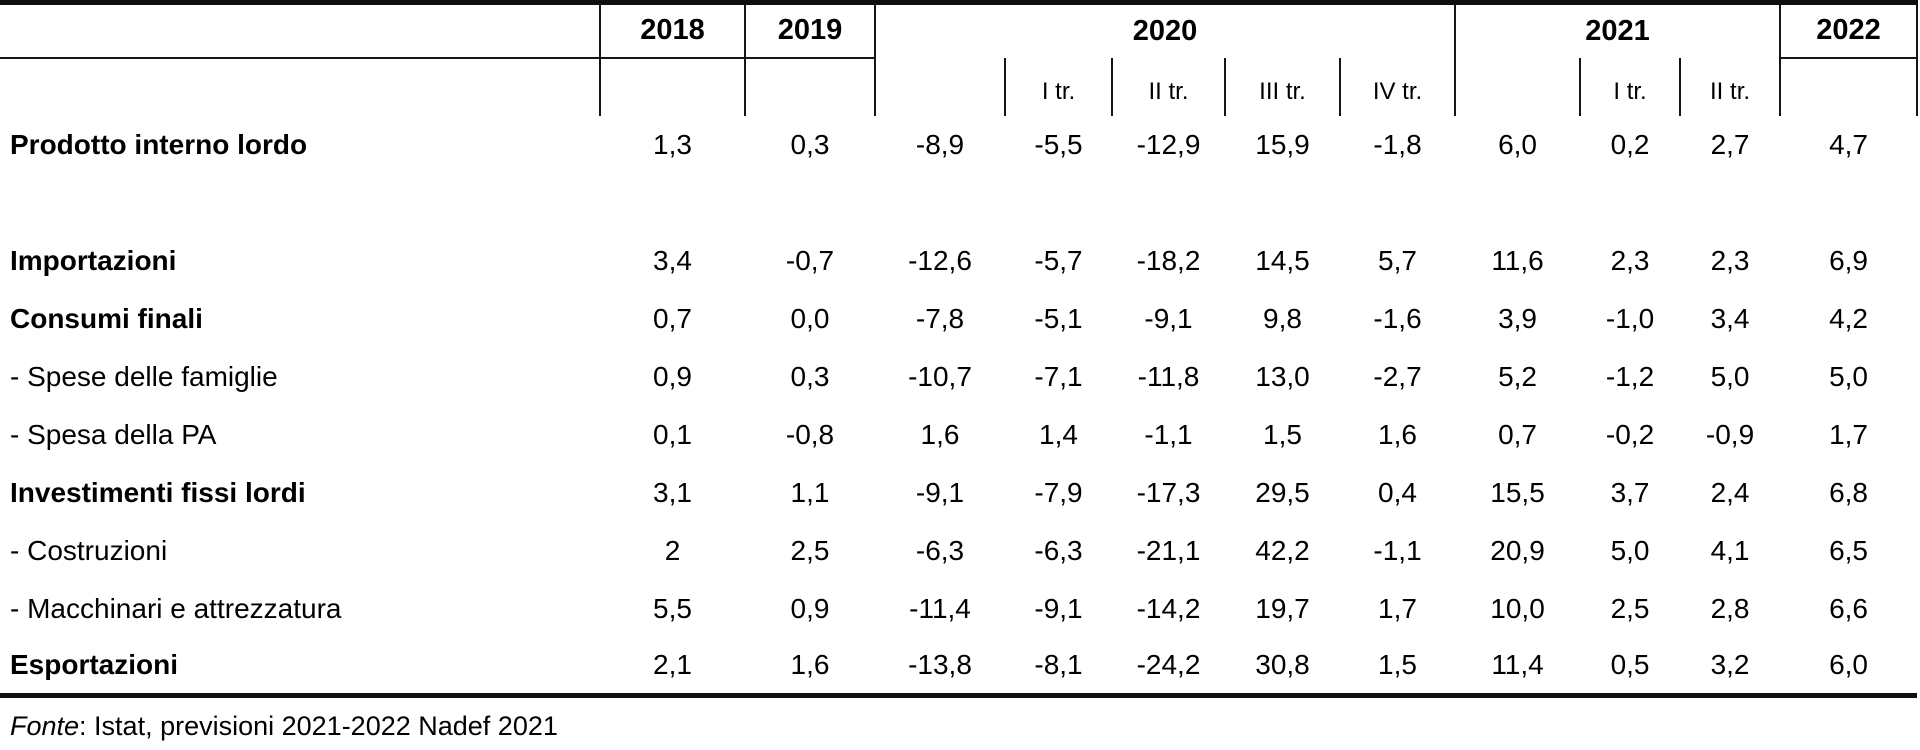 The image size is (1920, 750). What do you see at coordinates (1058, 434) in the screenshot?
I see `value-cell: 1,4` at bounding box center [1058, 434].